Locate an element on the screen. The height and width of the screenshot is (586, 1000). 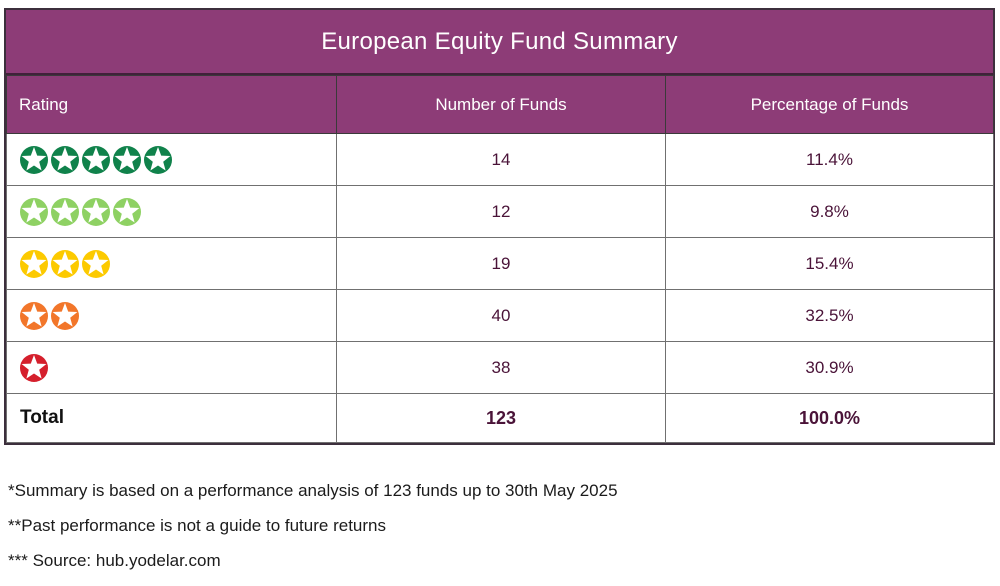
funds-count-cell: 14 is located at coordinates (501, 159).